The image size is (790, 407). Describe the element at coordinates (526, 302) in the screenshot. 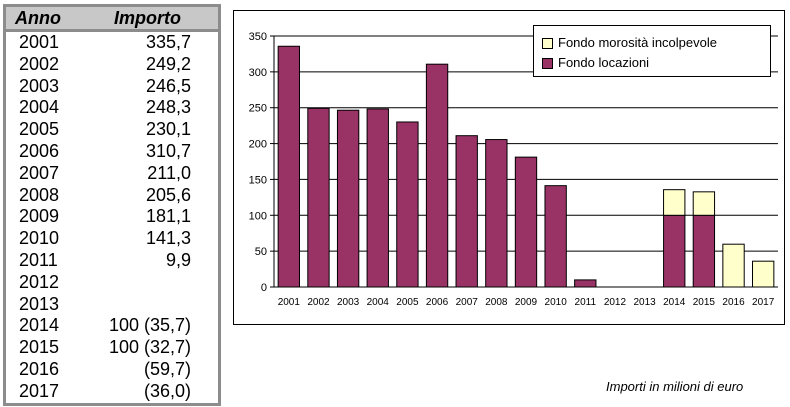

I see `x-tick-label: 2009` at that location.